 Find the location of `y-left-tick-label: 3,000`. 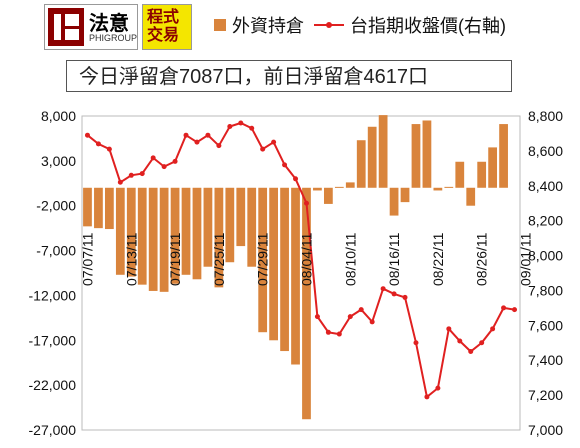

y-left-tick-label: 3,000 is located at coordinates (58, 161).